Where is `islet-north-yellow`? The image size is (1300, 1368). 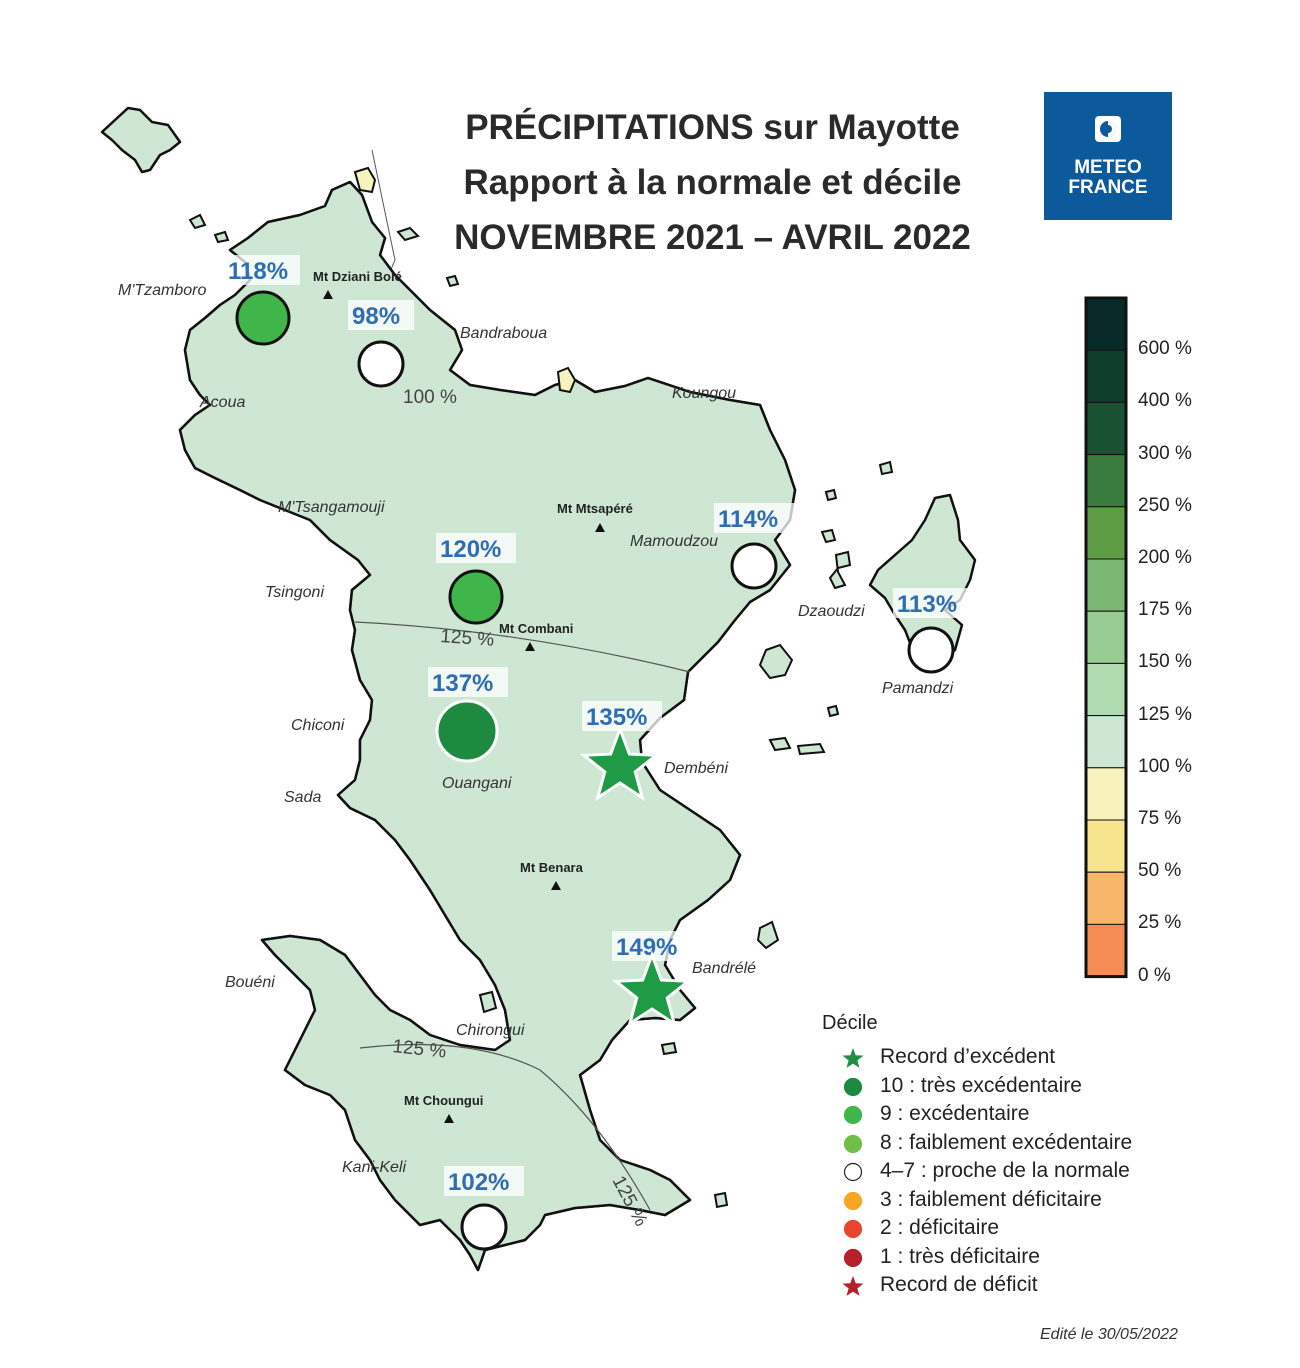
islet-north-yellow is located at coordinates (365, 180).